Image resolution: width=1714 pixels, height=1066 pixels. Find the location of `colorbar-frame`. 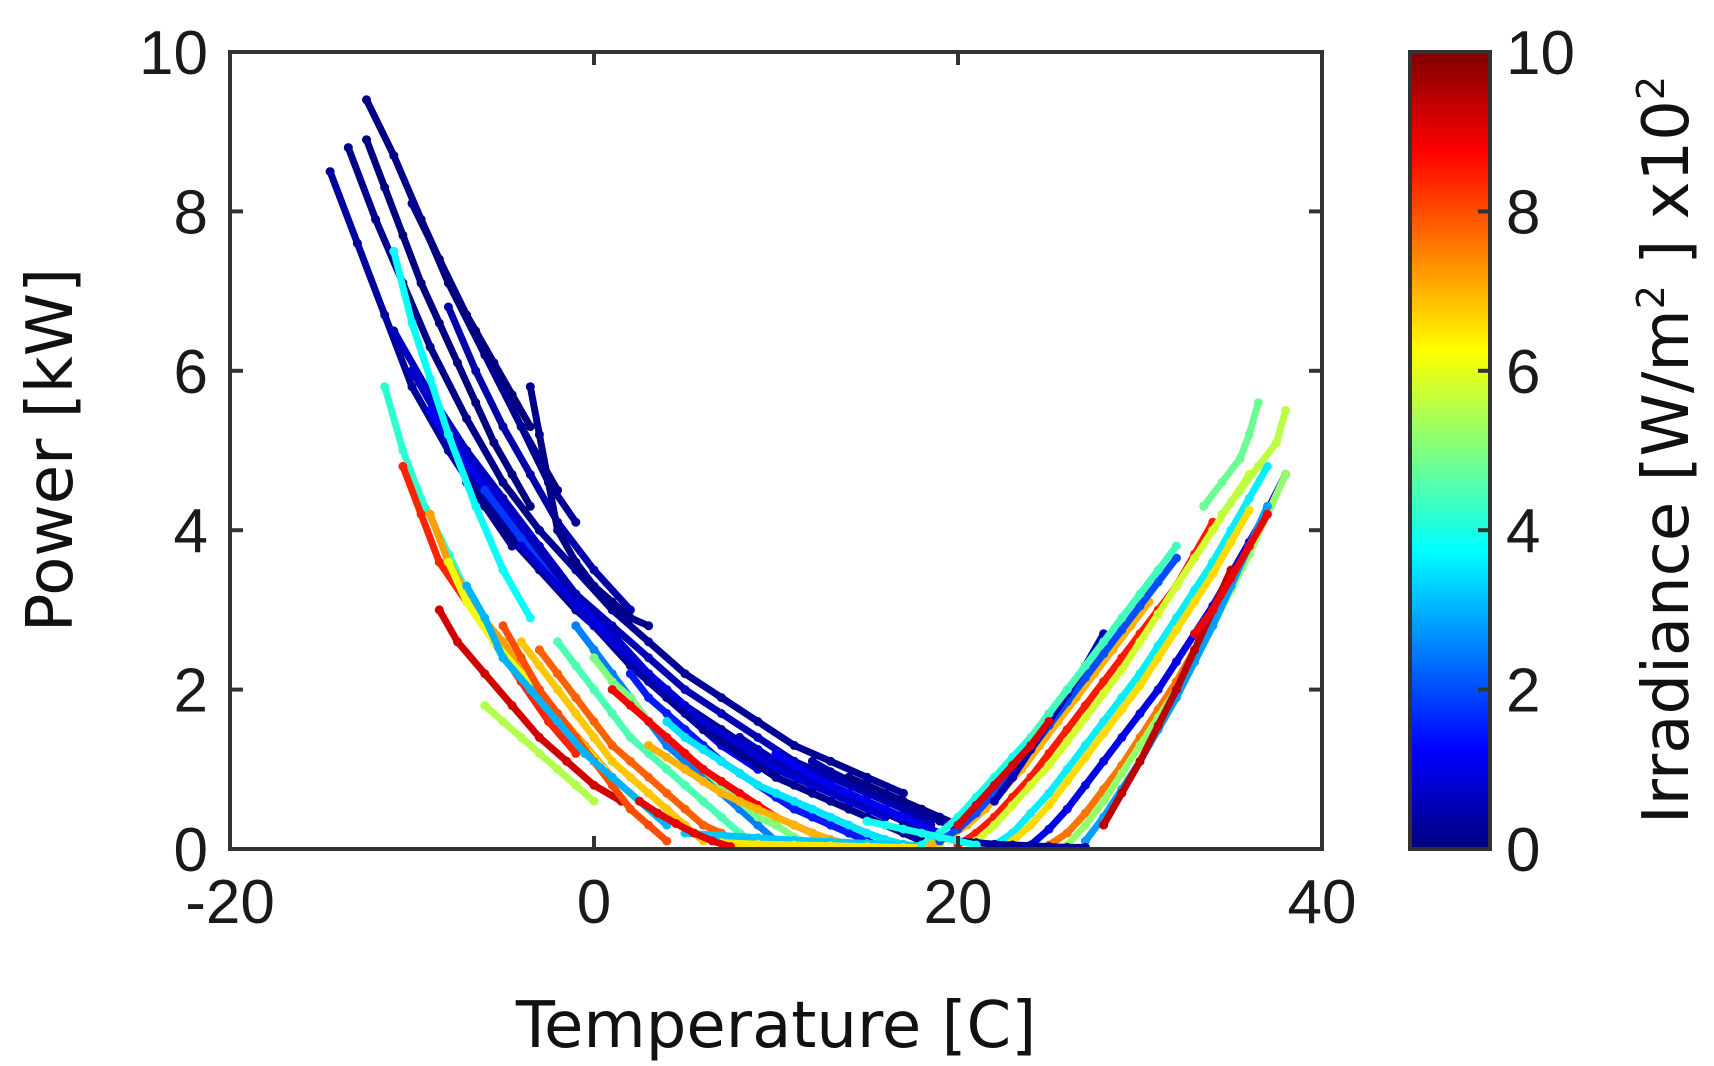

colorbar-frame is located at coordinates (1450, 450).